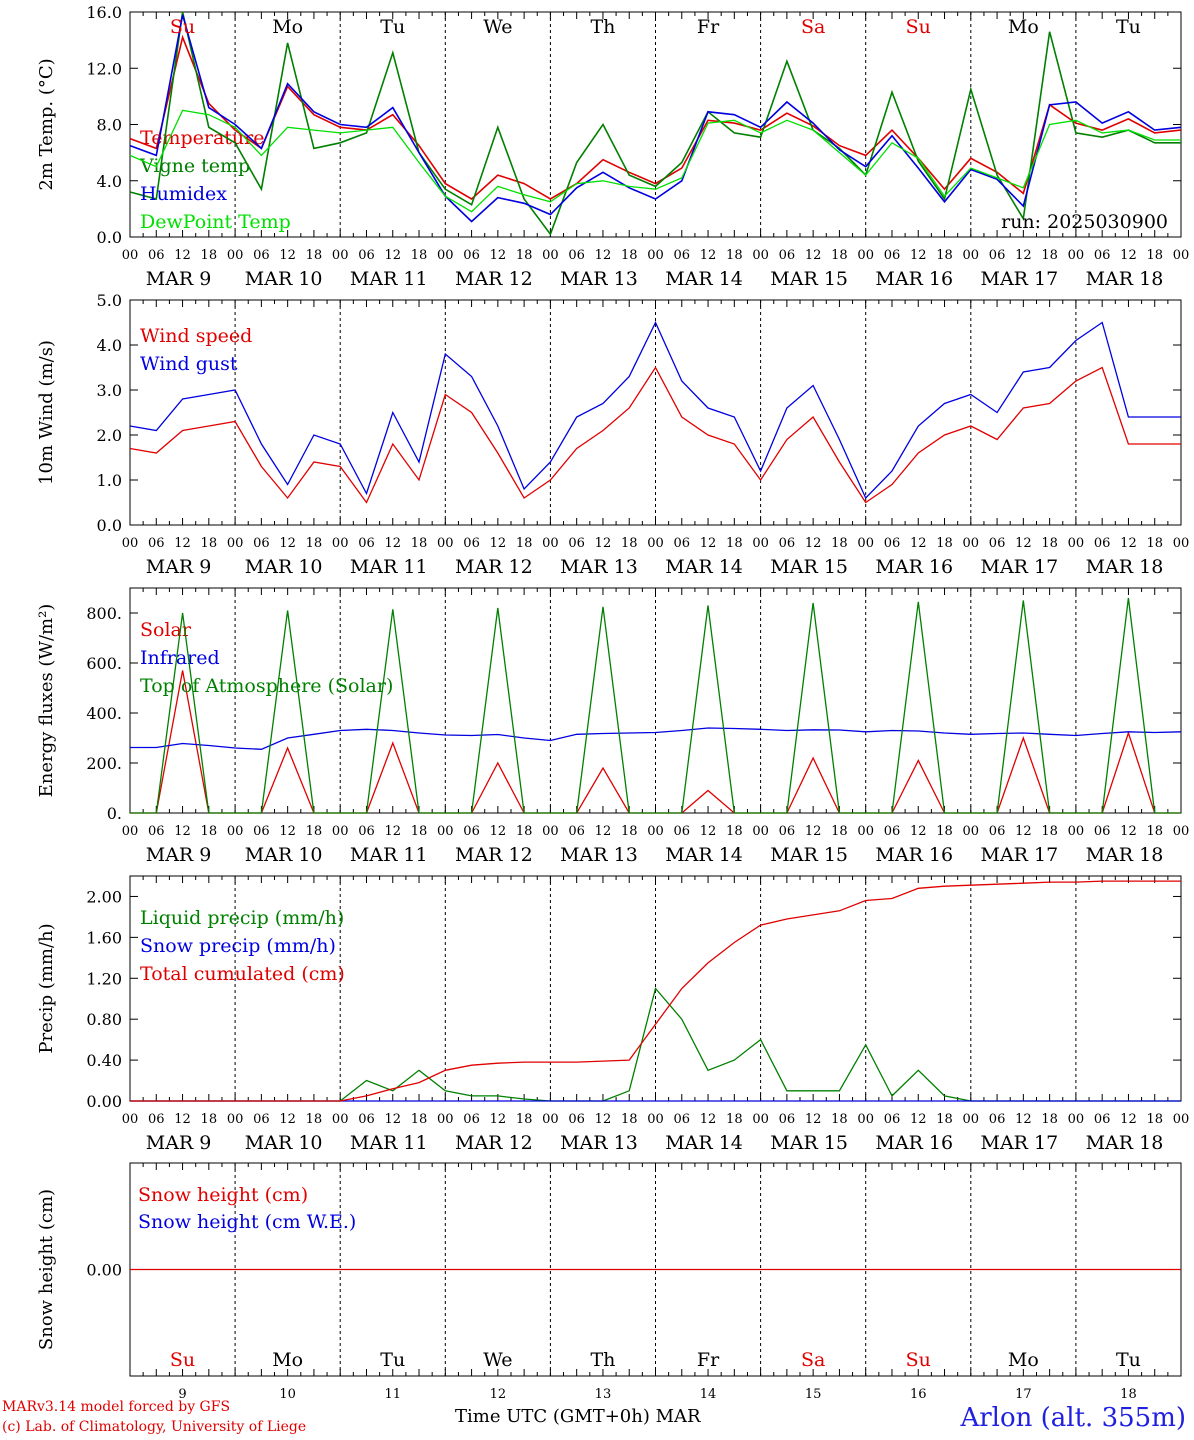  Describe the element at coordinates (202, 138) in the screenshot. I see `legend-entry: Temperature` at that location.